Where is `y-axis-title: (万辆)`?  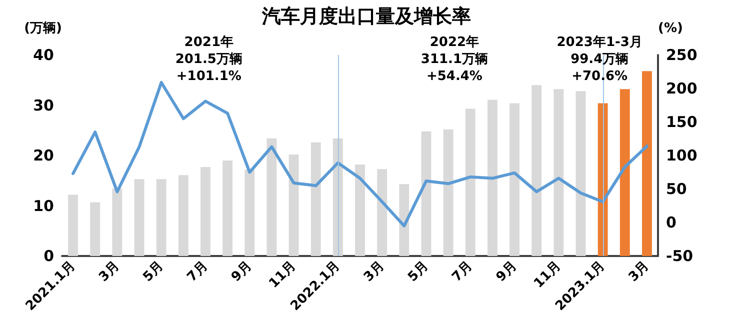 y-axis-title: (万辆) is located at coordinates (43, 28).